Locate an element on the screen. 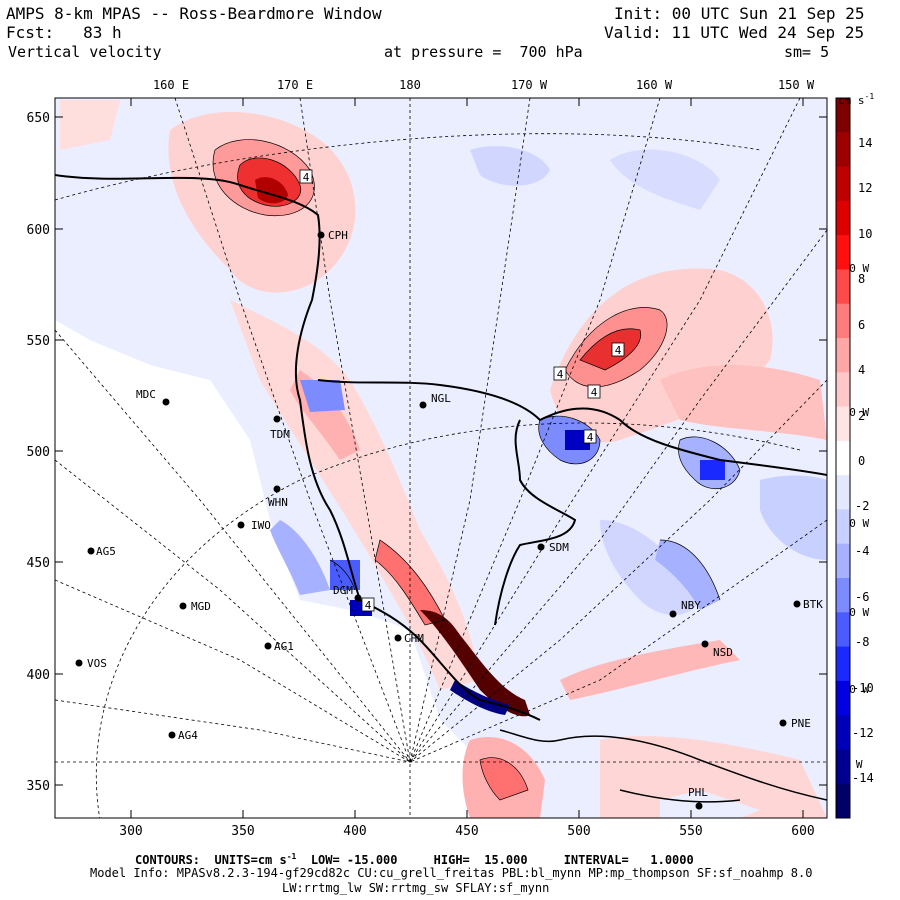  colorbar-tick-label: 0 is located at coordinates (861, 461).